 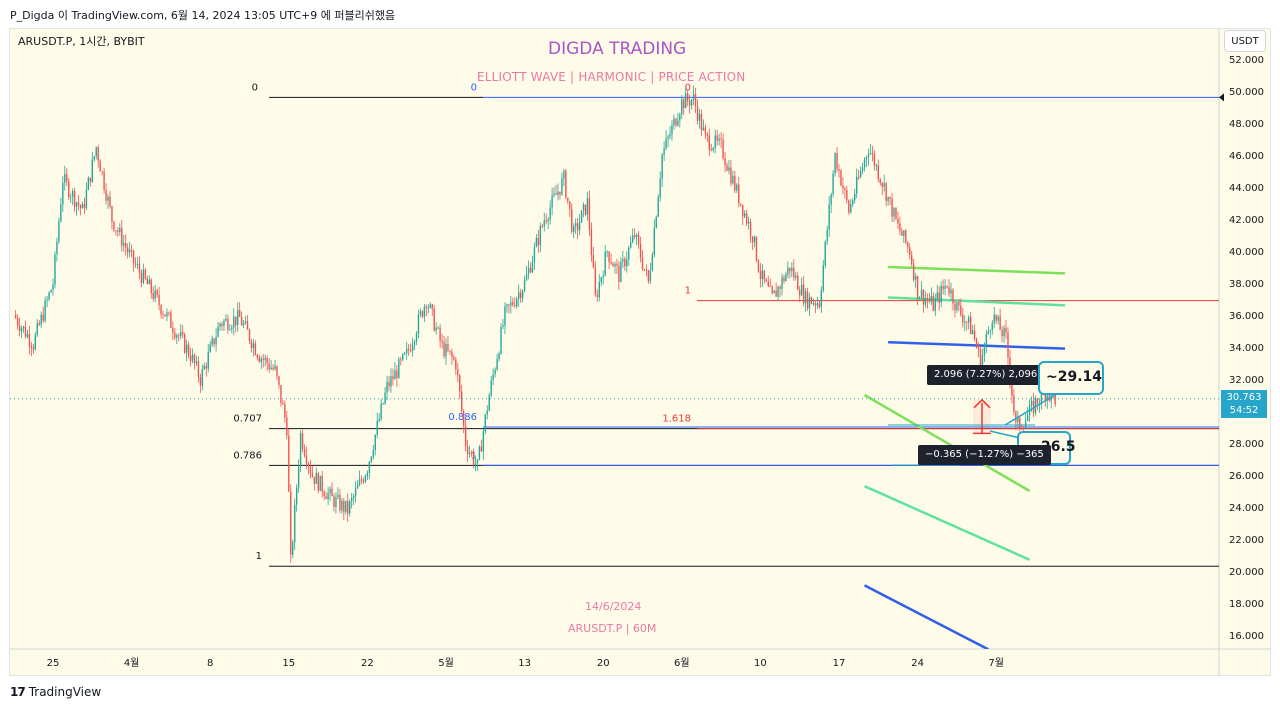 I want to click on y-tick-label: 42.000, so click(x=1246, y=220).